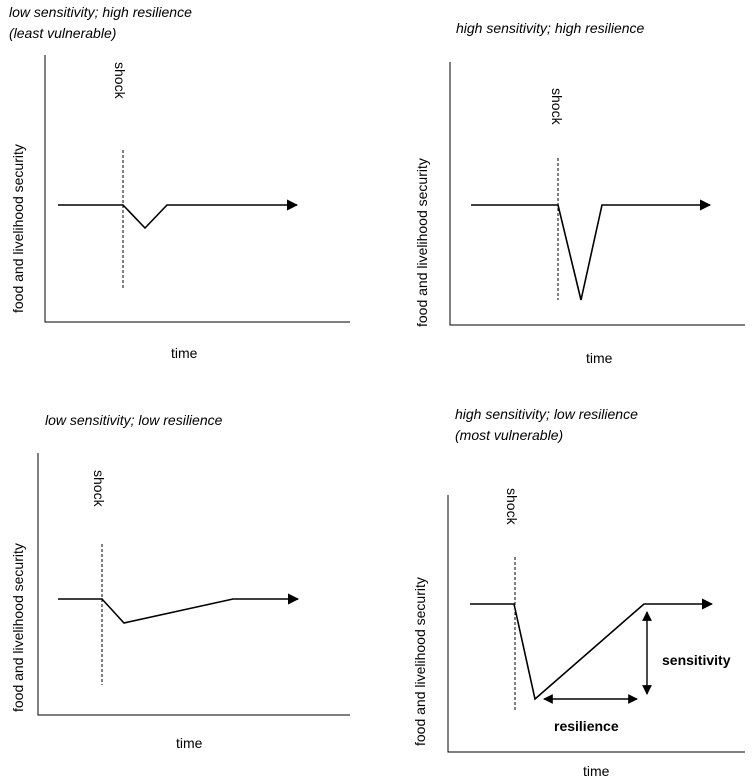 Image resolution: width=755 pixels, height=780 pixels. What do you see at coordinates (509, 435) in the screenshot?
I see `panel-4-title-line-2: (most vulnerable)` at bounding box center [509, 435].